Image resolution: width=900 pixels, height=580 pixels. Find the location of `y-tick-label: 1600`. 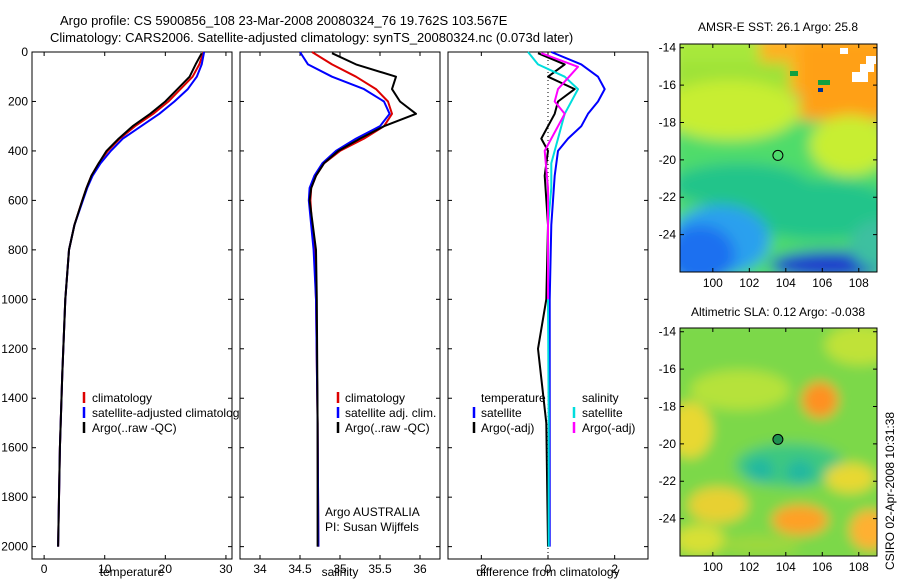

y-tick-label: 1600 is located at coordinates (14, 448).